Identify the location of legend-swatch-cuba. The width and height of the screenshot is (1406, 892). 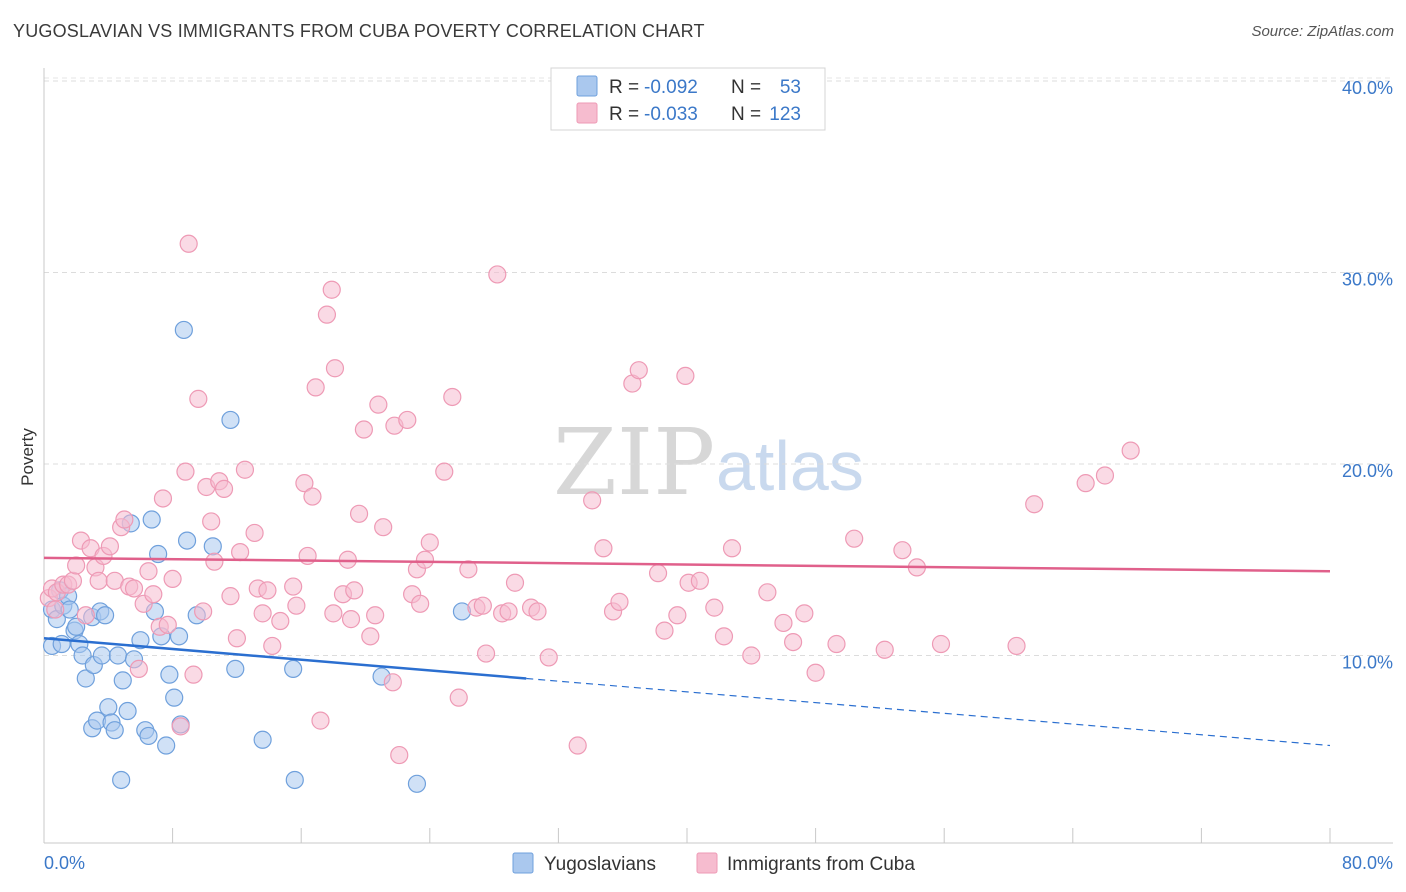
(587, 113).